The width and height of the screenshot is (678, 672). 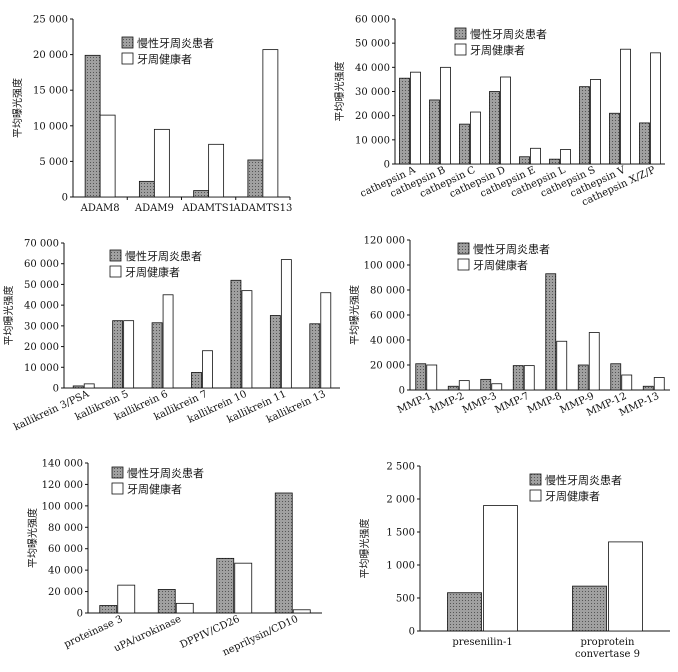 I want to click on y-tick-label: 30 000, so click(x=372, y=92).